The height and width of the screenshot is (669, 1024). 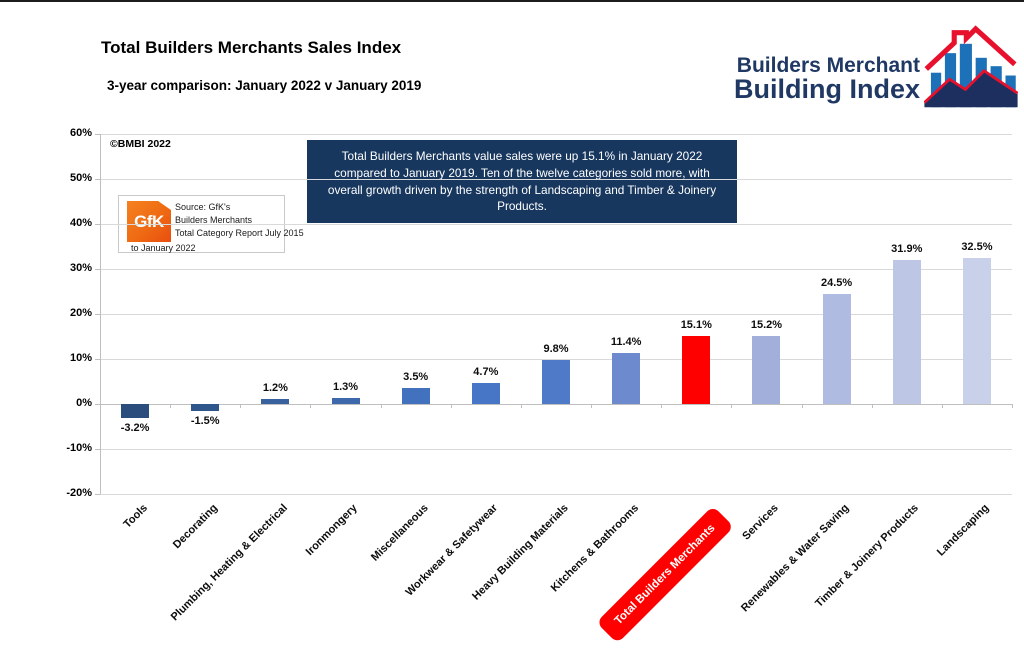 What do you see at coordinates (239, 233) in the screenshot?
I see `source-line-3: Total Category Report July 2015` at bounding box center [239, 233].